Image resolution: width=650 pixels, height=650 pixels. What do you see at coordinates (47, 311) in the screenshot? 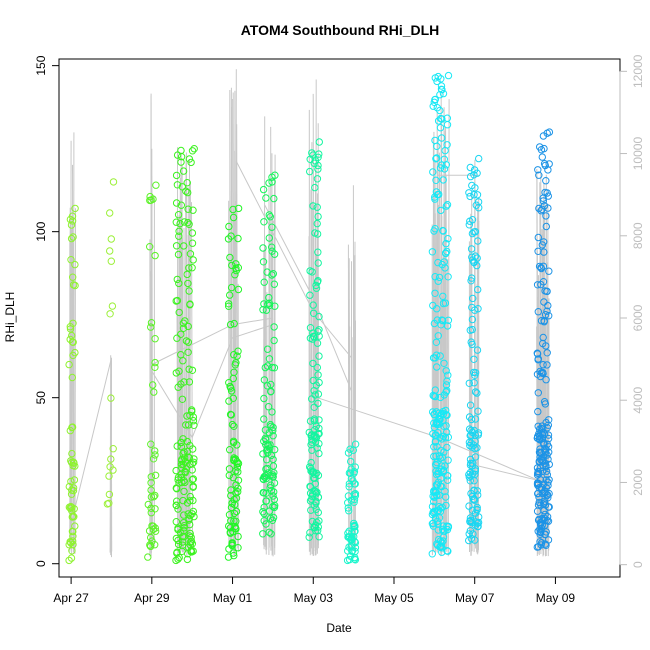
I see `y-axis: 0 50 100 150` at bounding box center [47, 311].